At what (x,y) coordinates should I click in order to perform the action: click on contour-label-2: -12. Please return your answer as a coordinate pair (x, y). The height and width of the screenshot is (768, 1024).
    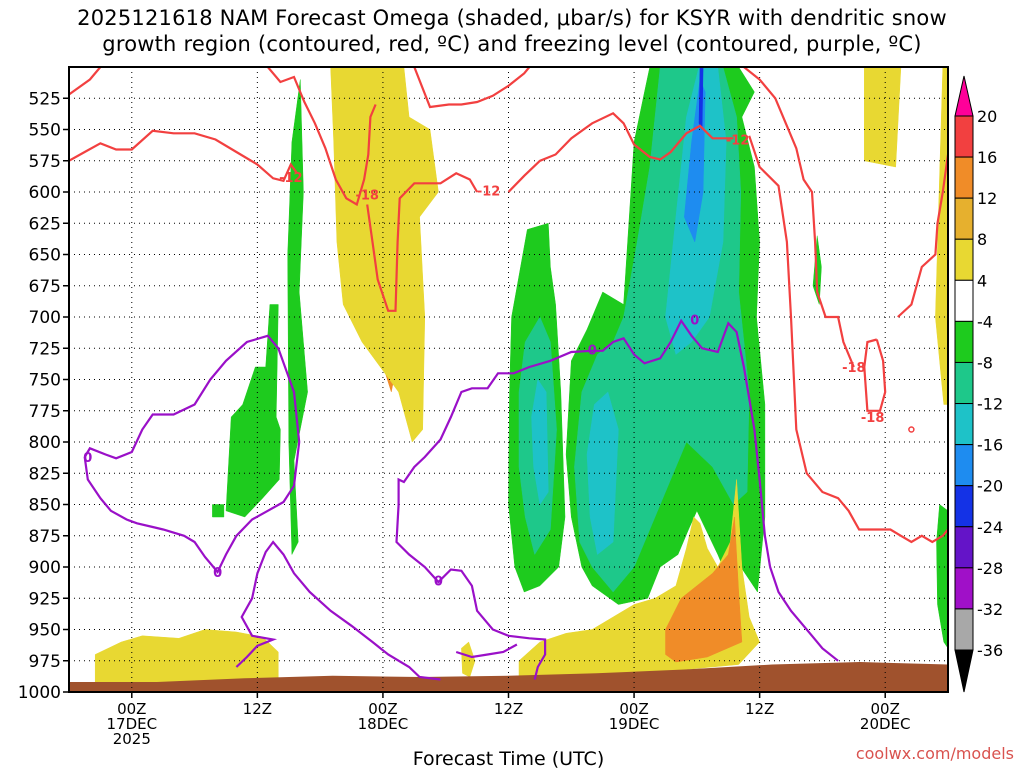
    Looking at the image, I should click on (489, 192).